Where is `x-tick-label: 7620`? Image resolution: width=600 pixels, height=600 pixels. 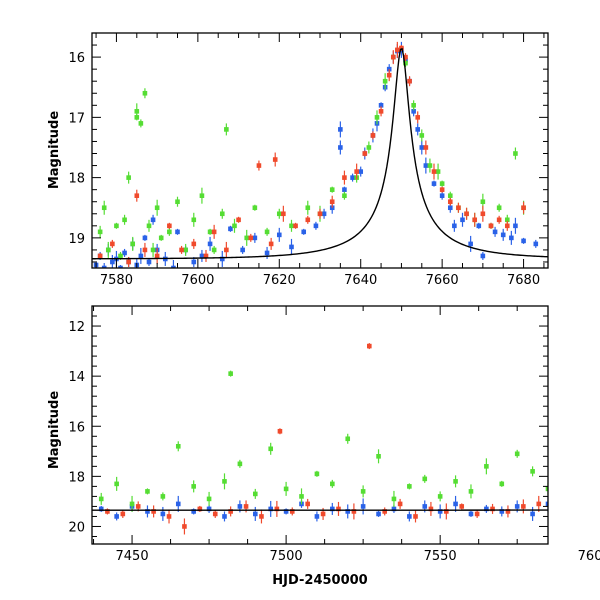 x-tick-label: 7620 is located at coordinates (279, 280).